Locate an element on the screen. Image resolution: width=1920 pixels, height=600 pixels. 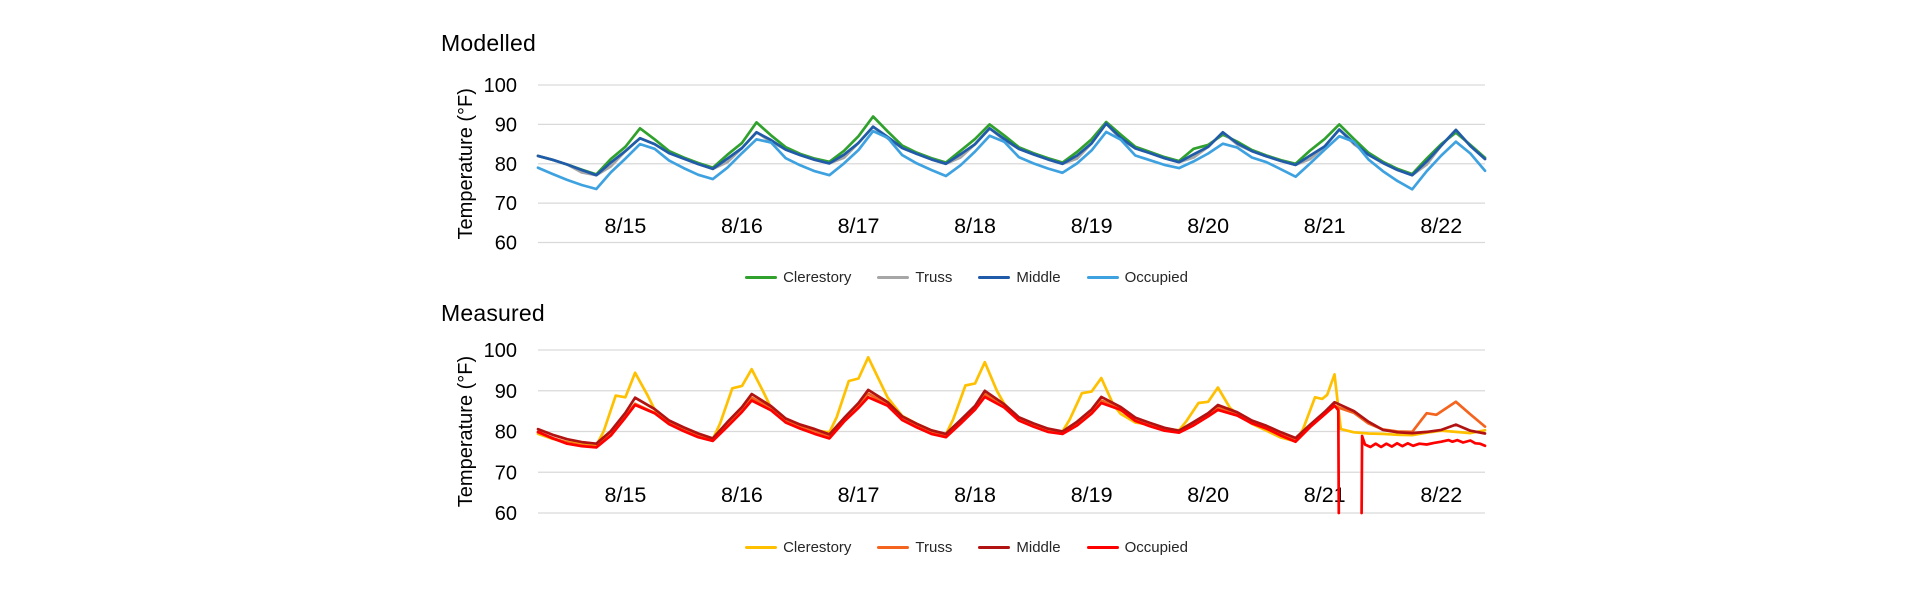
legend-item-modelled-truss: Truss is located at coordinates (914, 277).